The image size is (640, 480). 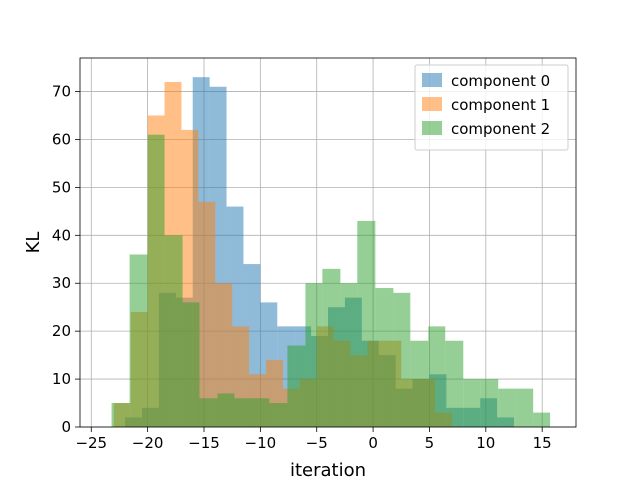 I want to click on legend-label: component 0, so click(x=500, y=81).